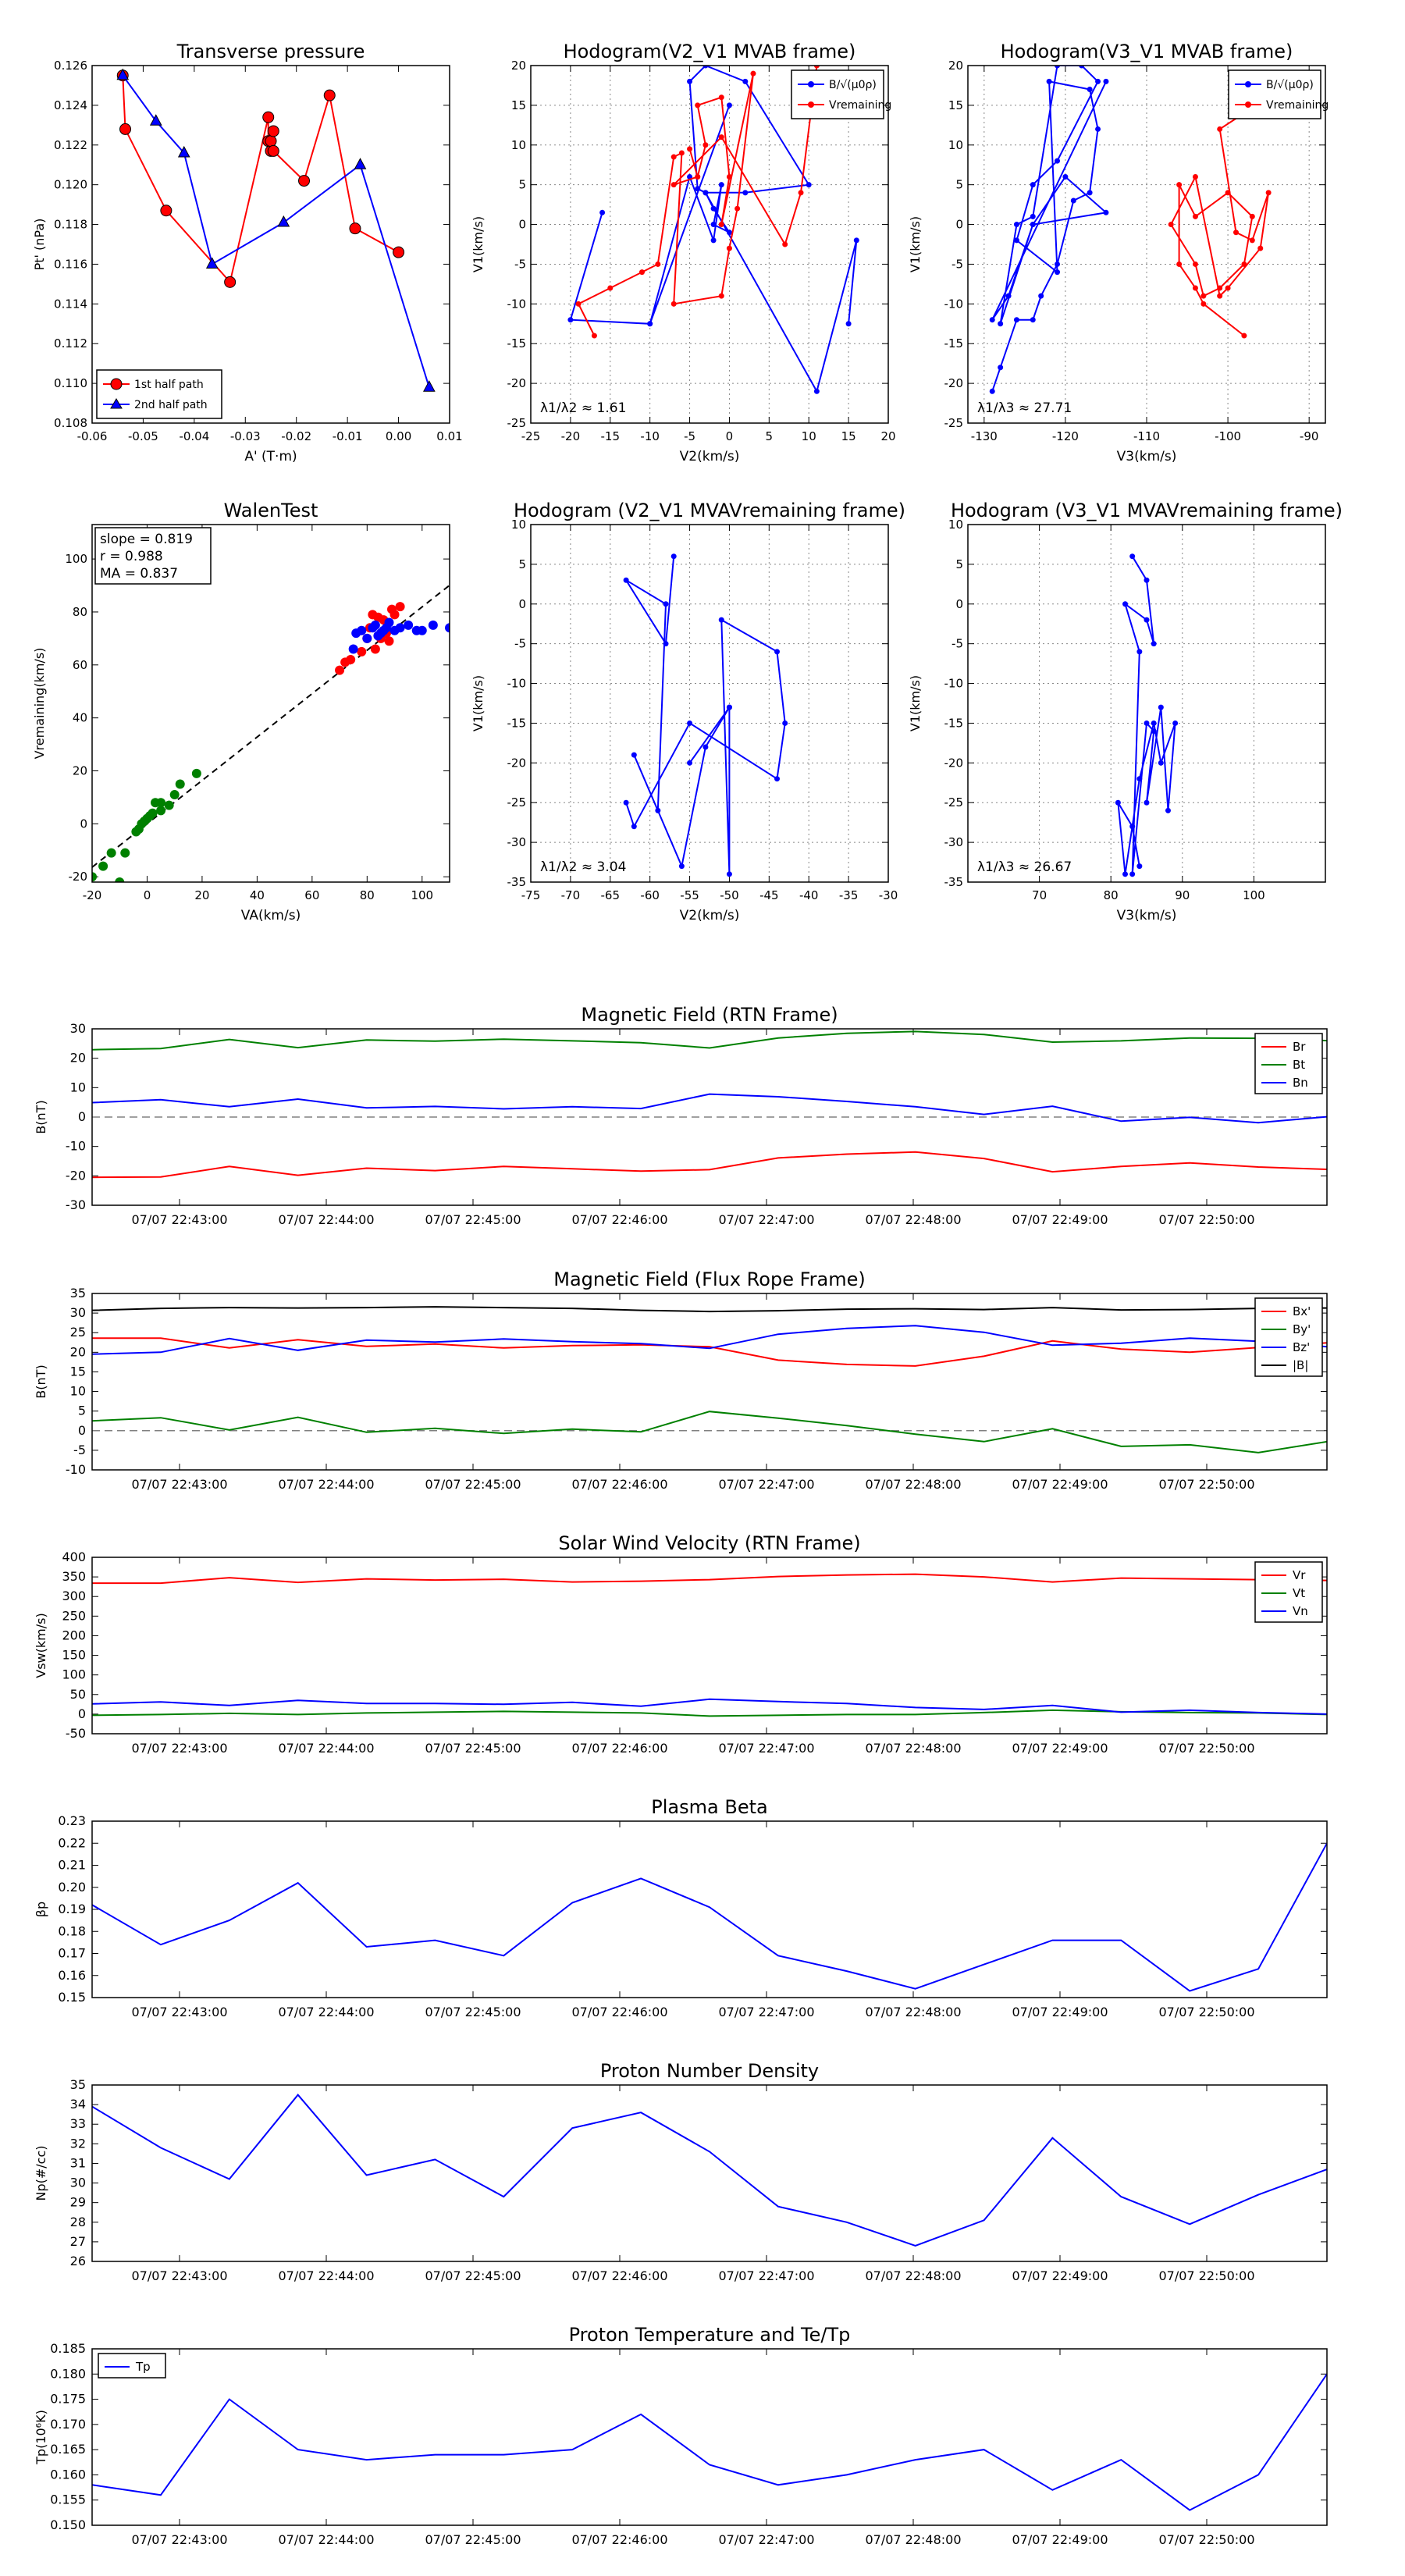  What do you see at coordinates (78, 1371) in the screenshot?
I see `bfr-ytick-label: 15` at bounding box center [78, 1371].